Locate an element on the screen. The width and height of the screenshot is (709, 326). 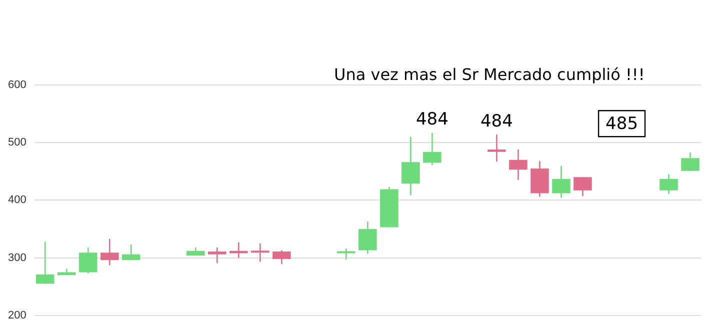
y-tick-label: 500 is located at coordinates (17, 142).